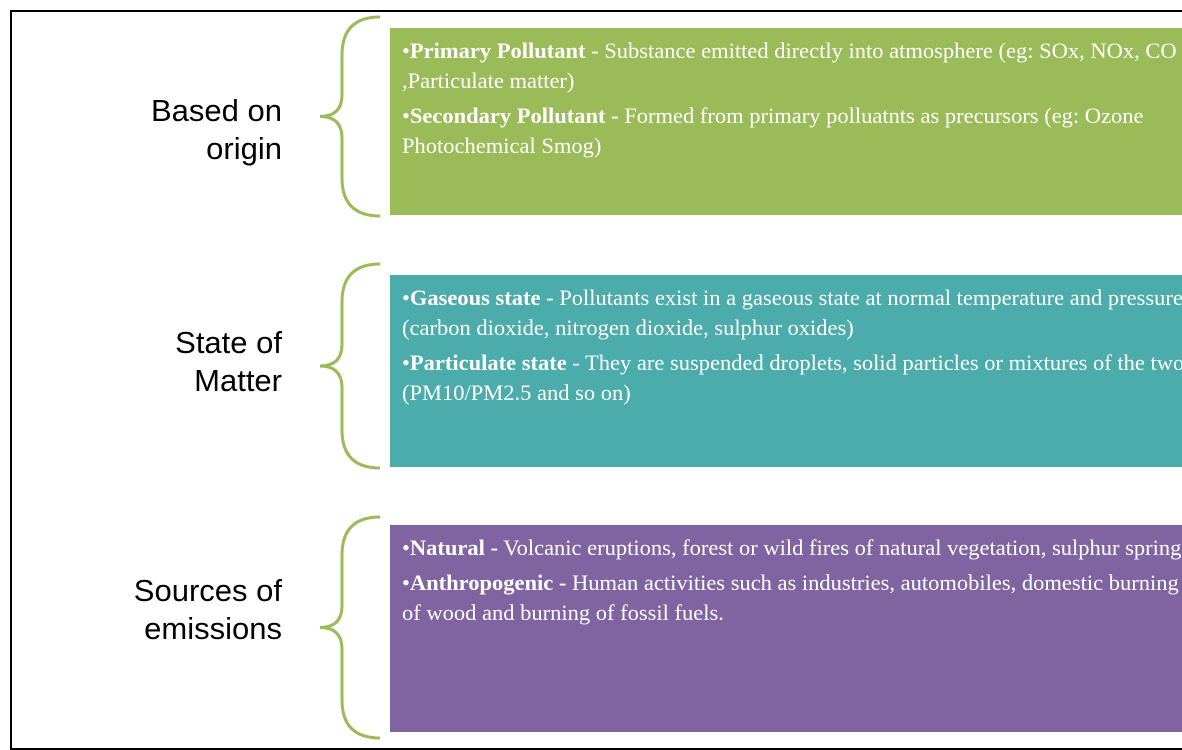 The width and height of the screenshot is (1182, 750). I want to click on row-label: Based on origin, so click(216, 129).